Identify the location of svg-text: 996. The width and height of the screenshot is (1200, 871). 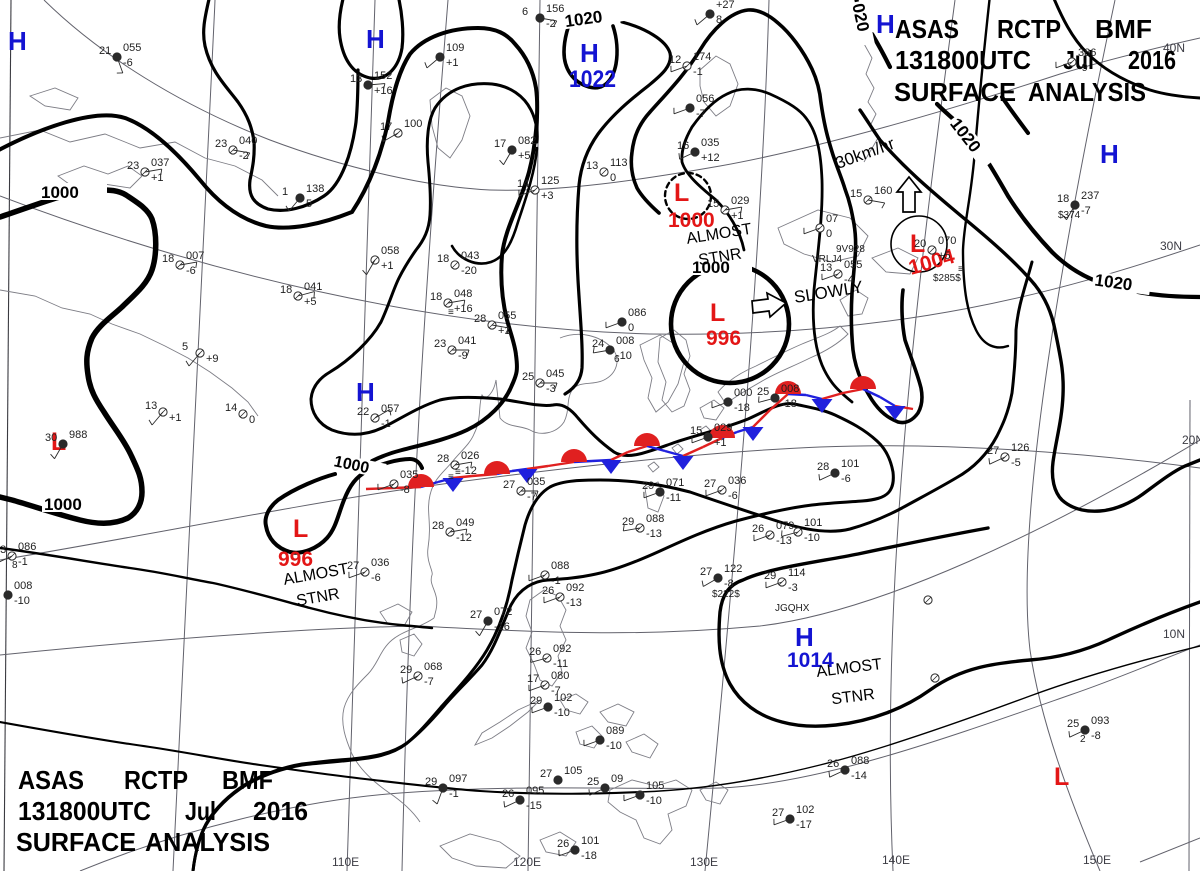
(723, 338).